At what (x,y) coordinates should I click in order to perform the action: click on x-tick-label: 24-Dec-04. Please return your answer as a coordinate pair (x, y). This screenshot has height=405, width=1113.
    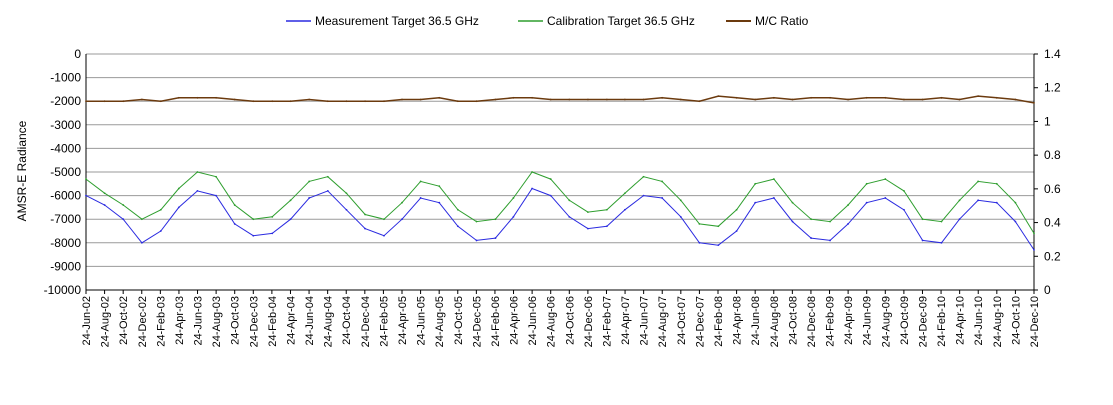
    Looking at the image, I should click on (366, 321).